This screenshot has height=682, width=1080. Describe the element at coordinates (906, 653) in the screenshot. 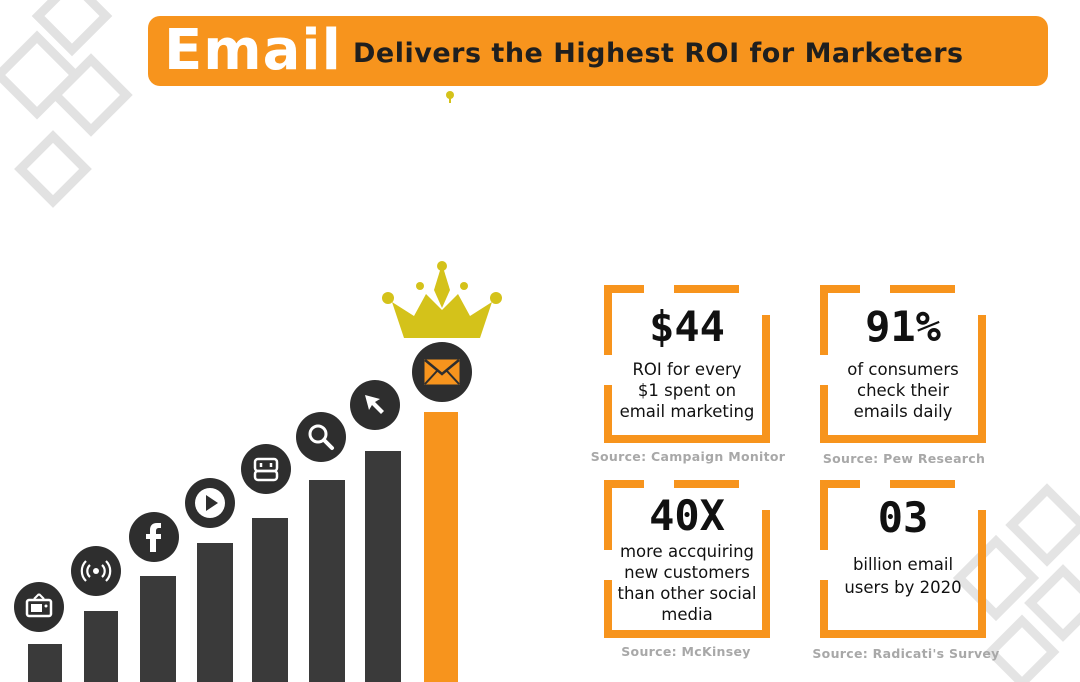

I see `stat-source: Source: Radicati's Survey` at that location.